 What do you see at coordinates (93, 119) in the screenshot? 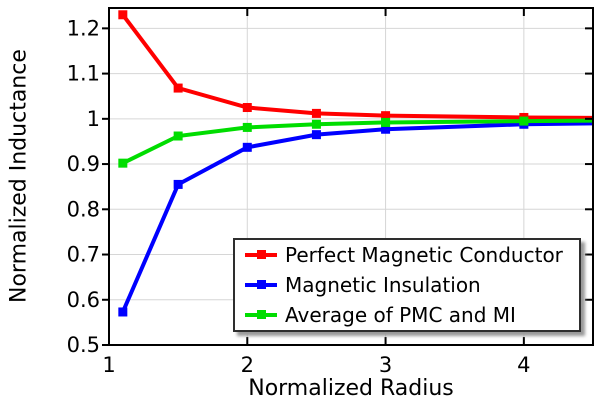
I see `y-tick-label: 1` at bounding box center [93, 119].